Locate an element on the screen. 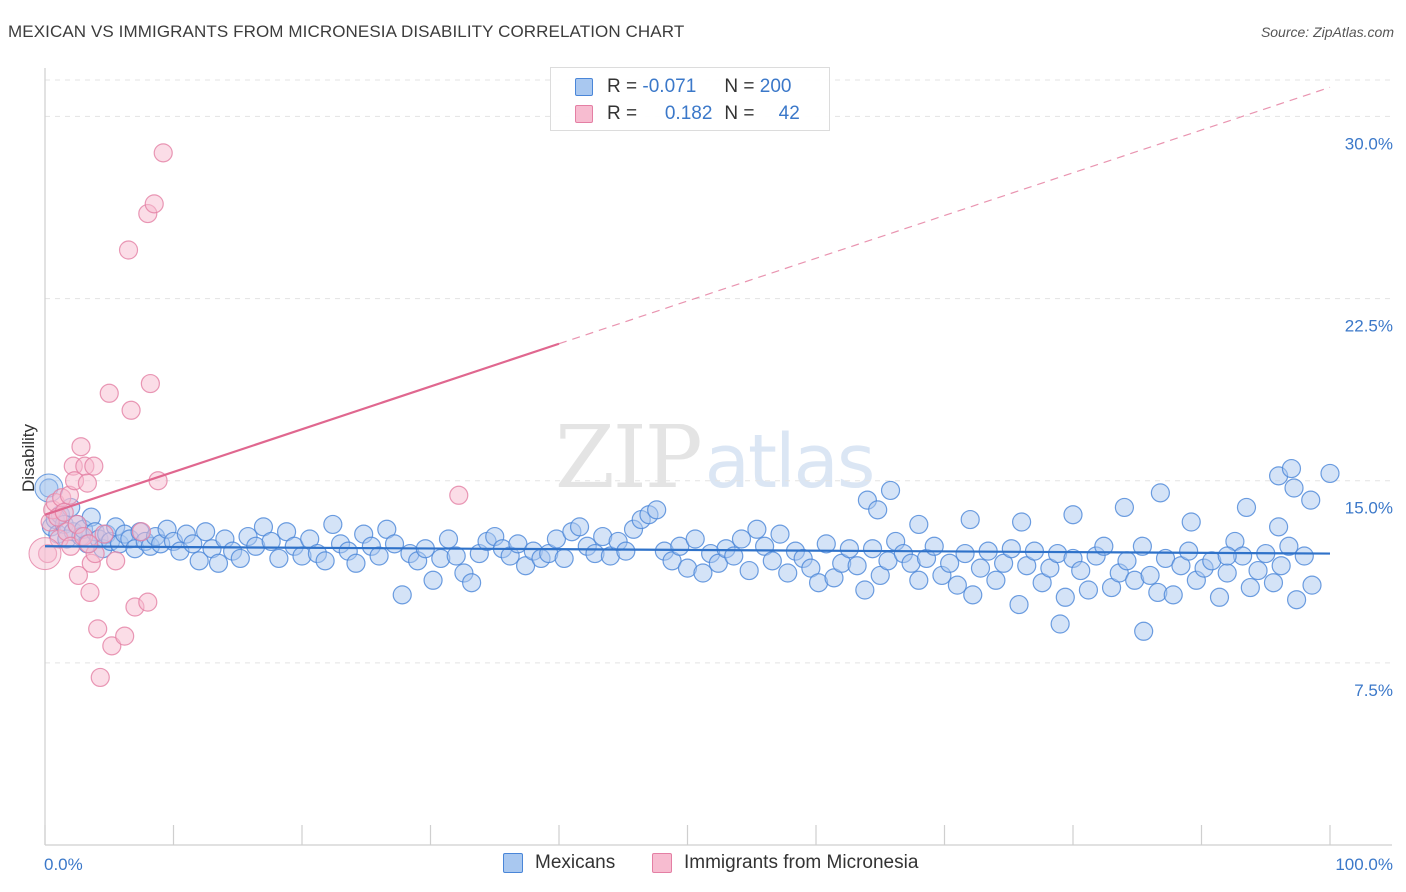  legend-item-micronesia: Immigrants from Micronesia is located at coordinates (785, 863).